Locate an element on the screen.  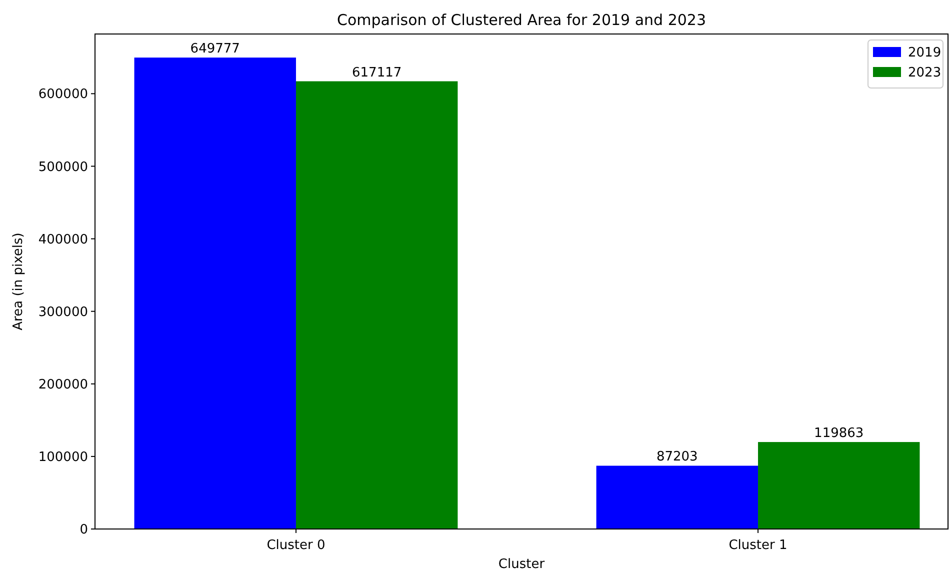
x-axis-title: Cluster is located at coordinates (522, 563).